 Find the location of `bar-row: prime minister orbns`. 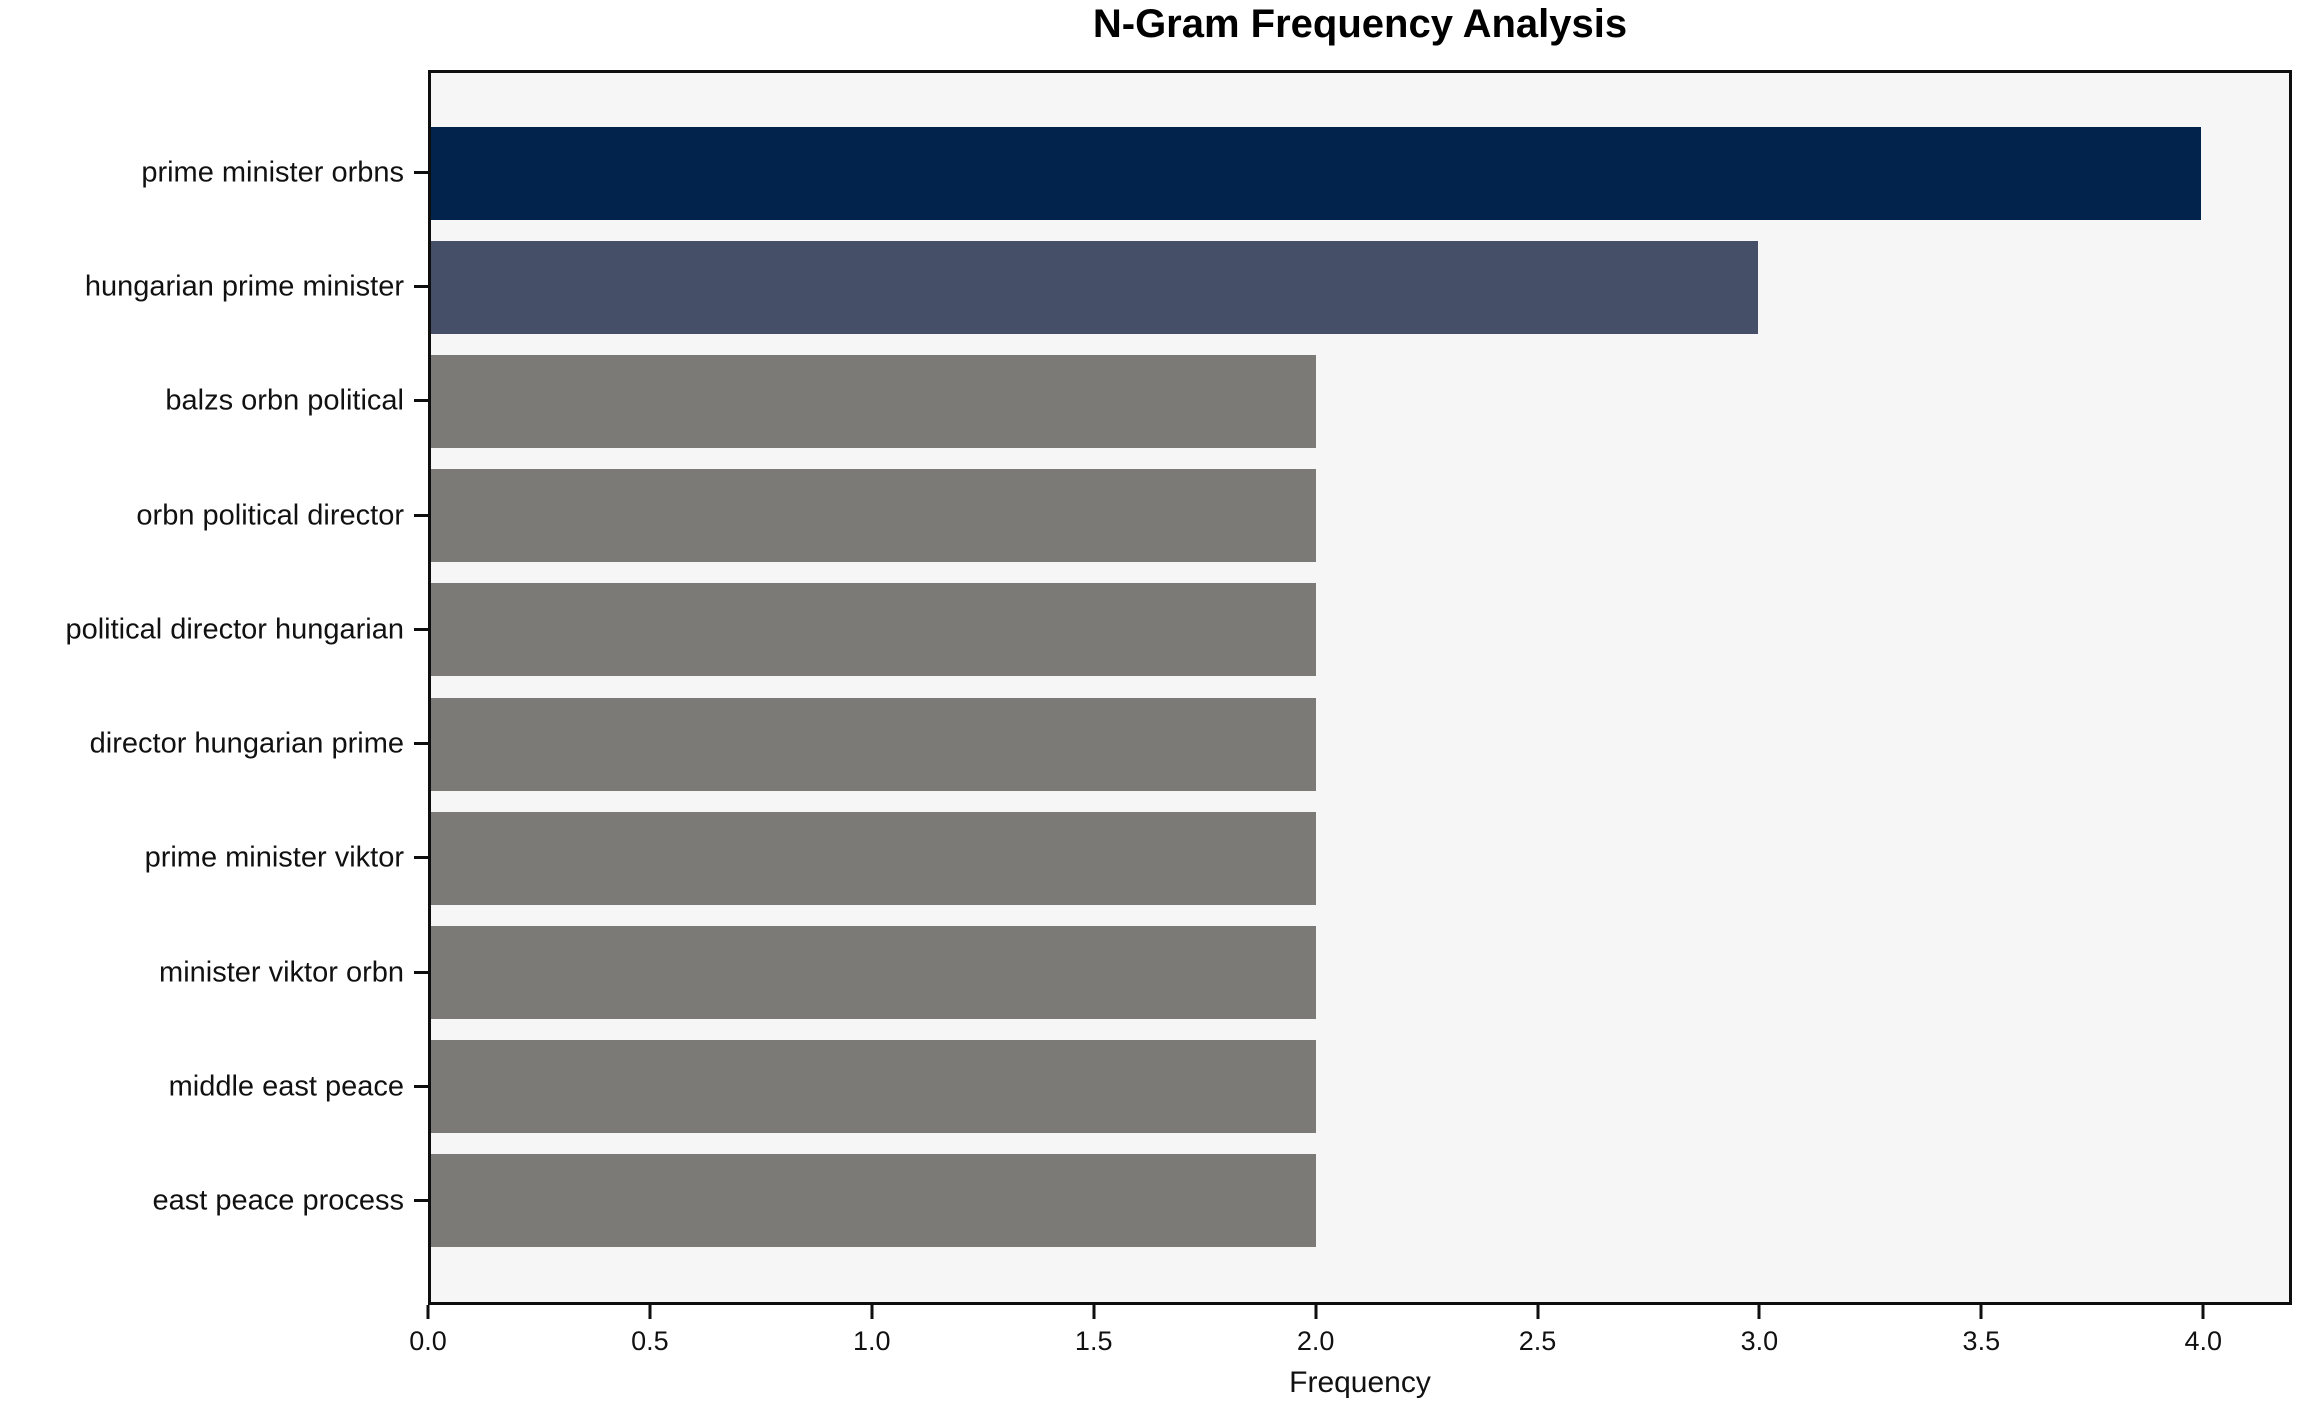

bar-row: prime minister orbns is located at coordinates (1215, 173).